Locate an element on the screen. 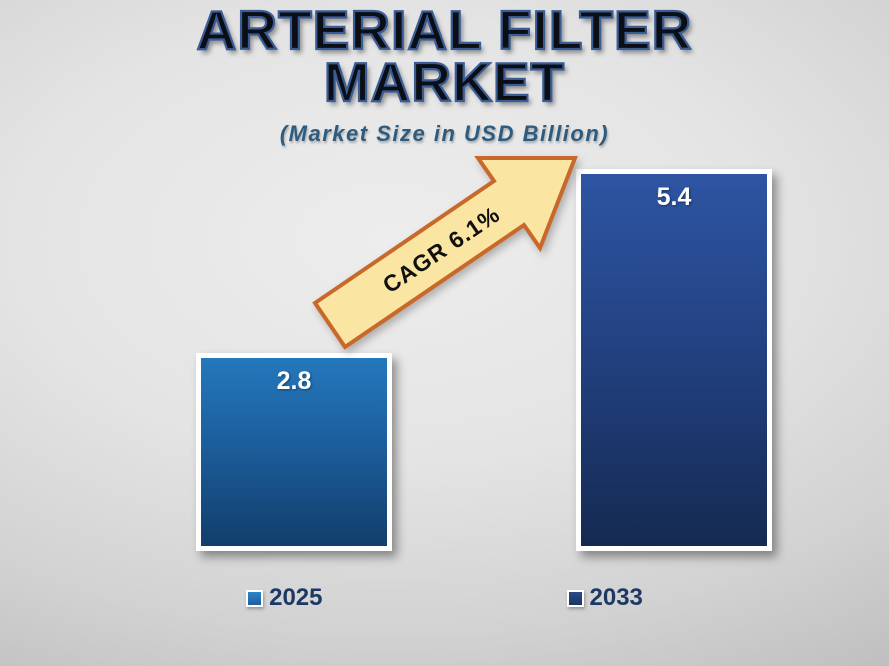 This screenshot has width=889, height=666. bar-2033: 5.4 is located at coordinates (674, 360).